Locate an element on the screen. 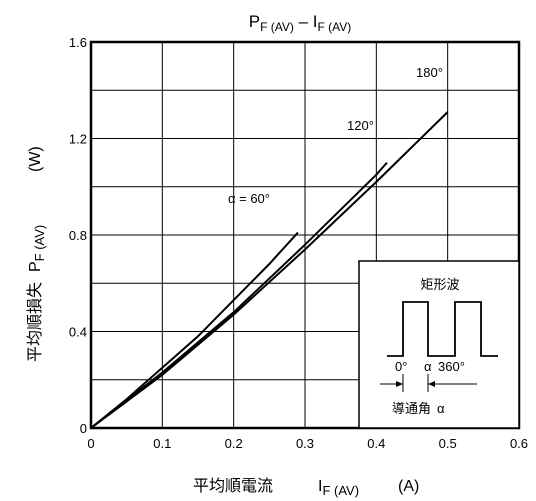  y-tick-label-2: 0.8 is located at coordinates (78, 235).